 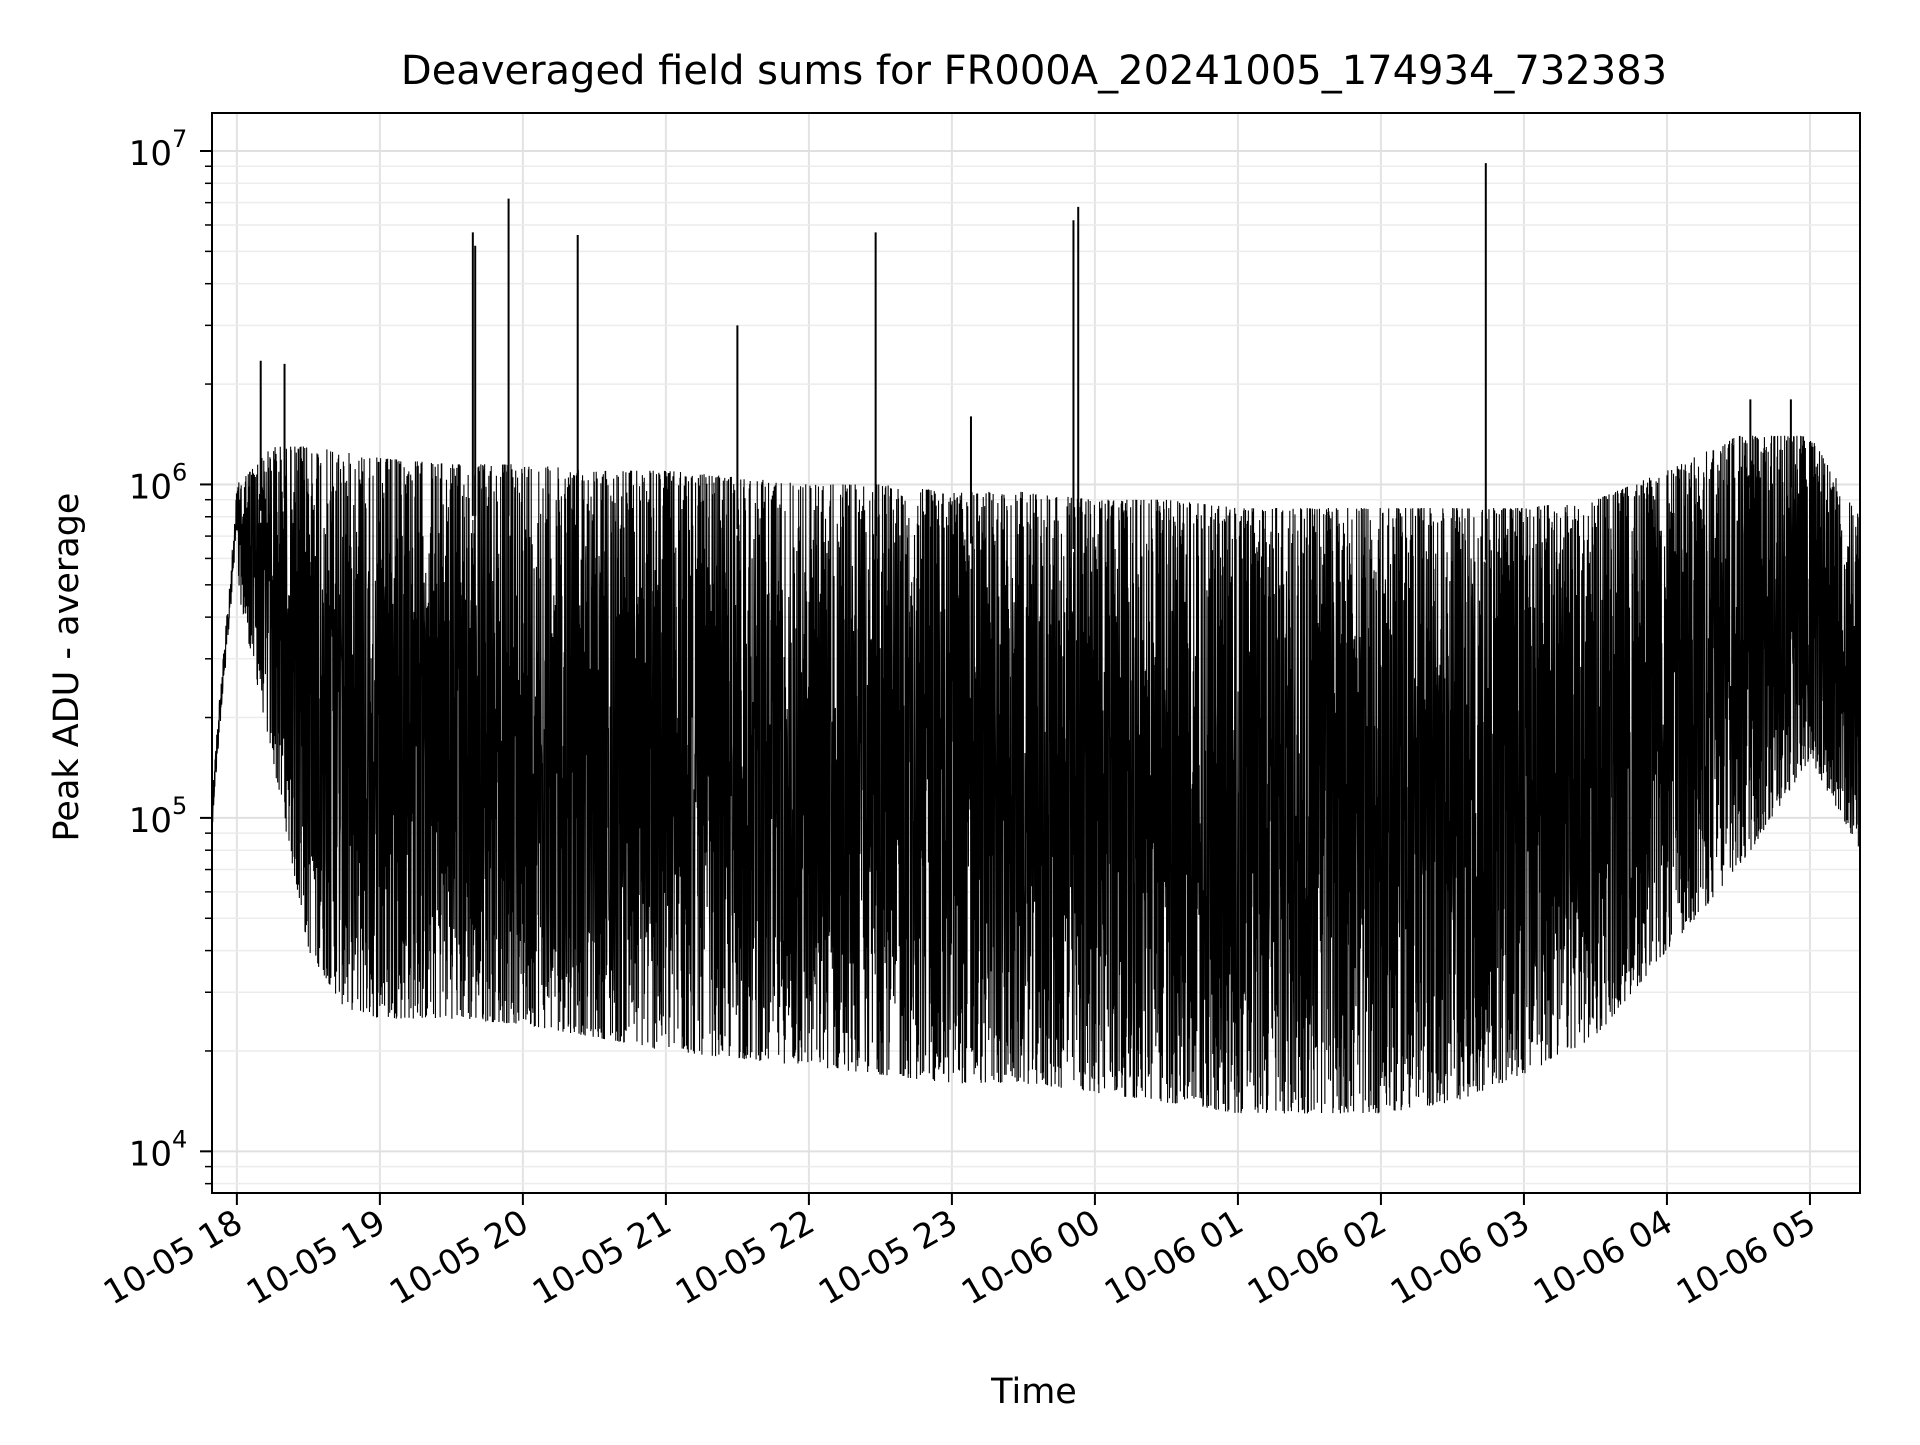 What do you see at coordinates (179, 806) in the screenshot?
I see `y-tick-exponent: 5` at bounding box center [179, 806].